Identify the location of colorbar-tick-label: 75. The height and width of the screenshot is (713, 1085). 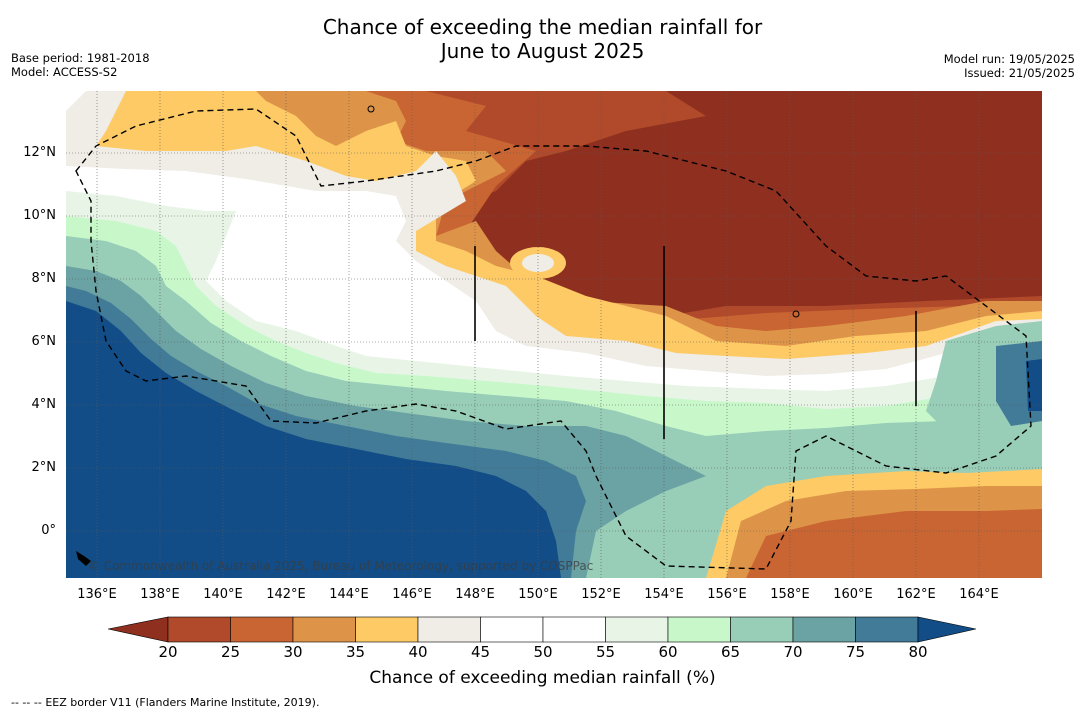
(855, 652).